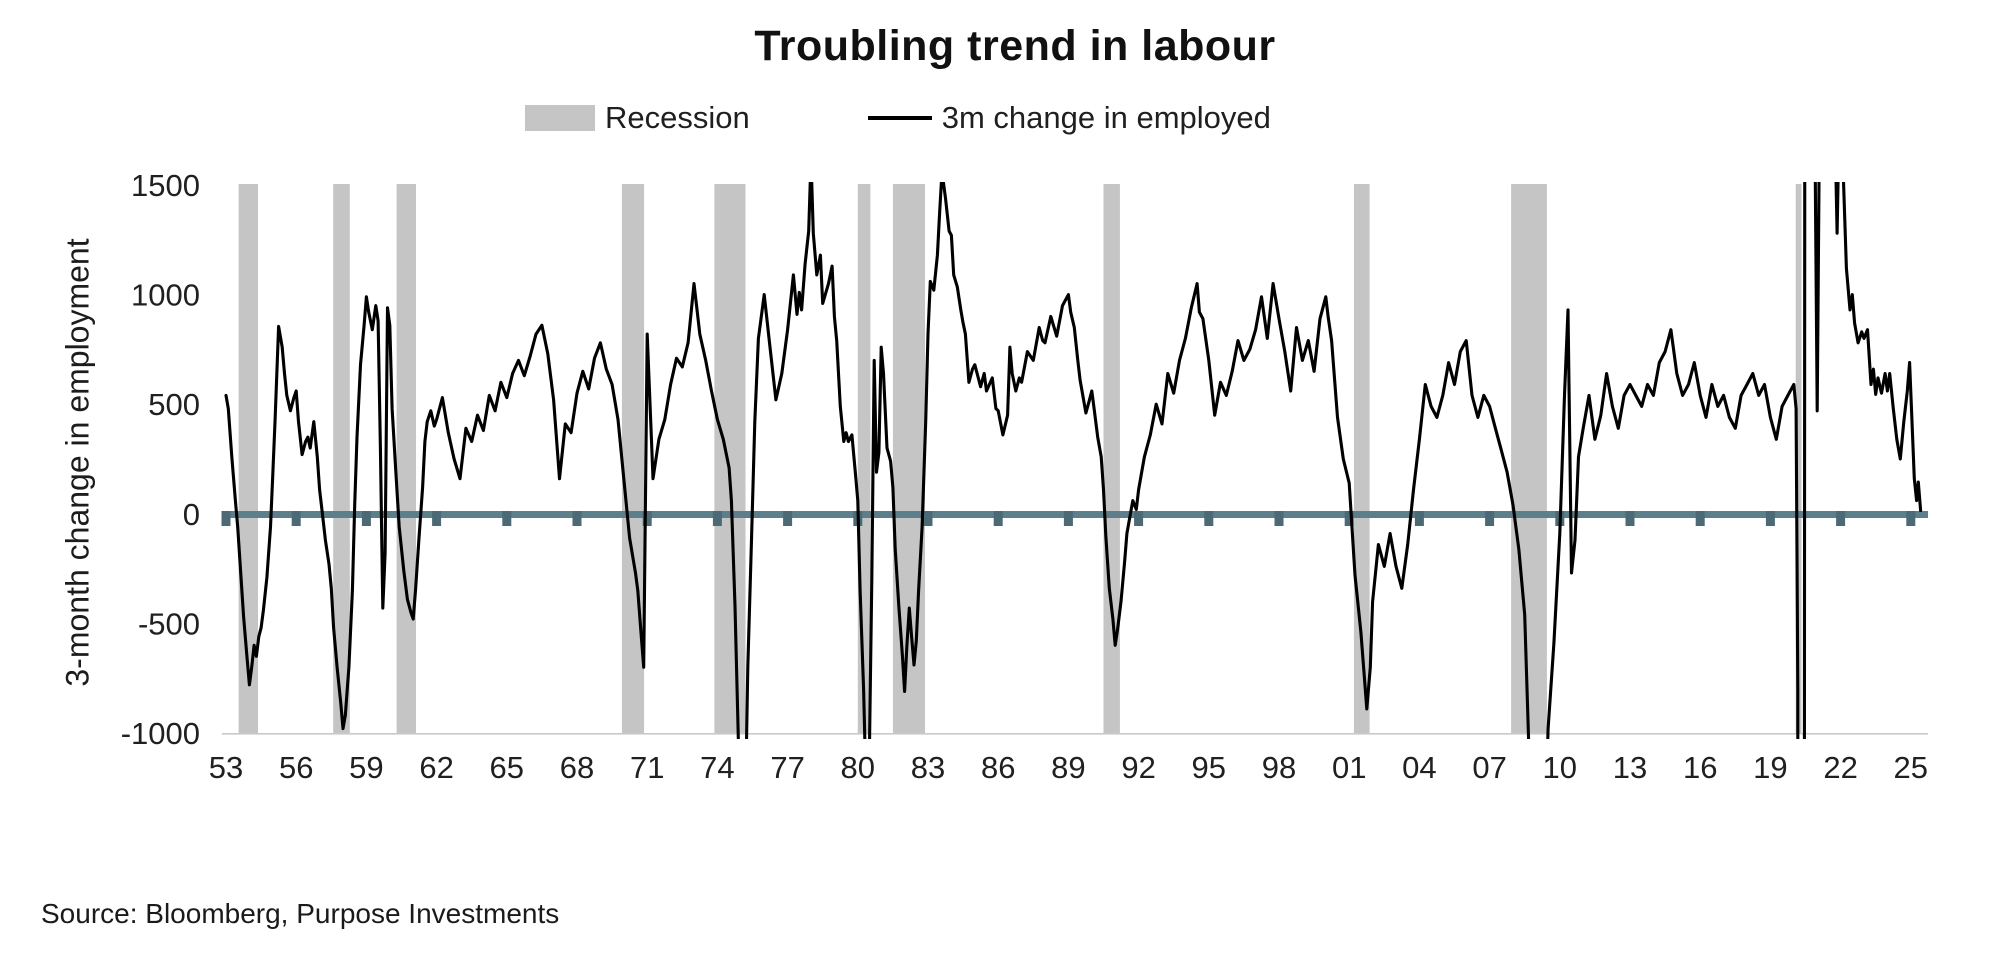 The width and height of the screenshot is (2000, 960). I want to click on x-tick-label: 89, so click(1068, 767).